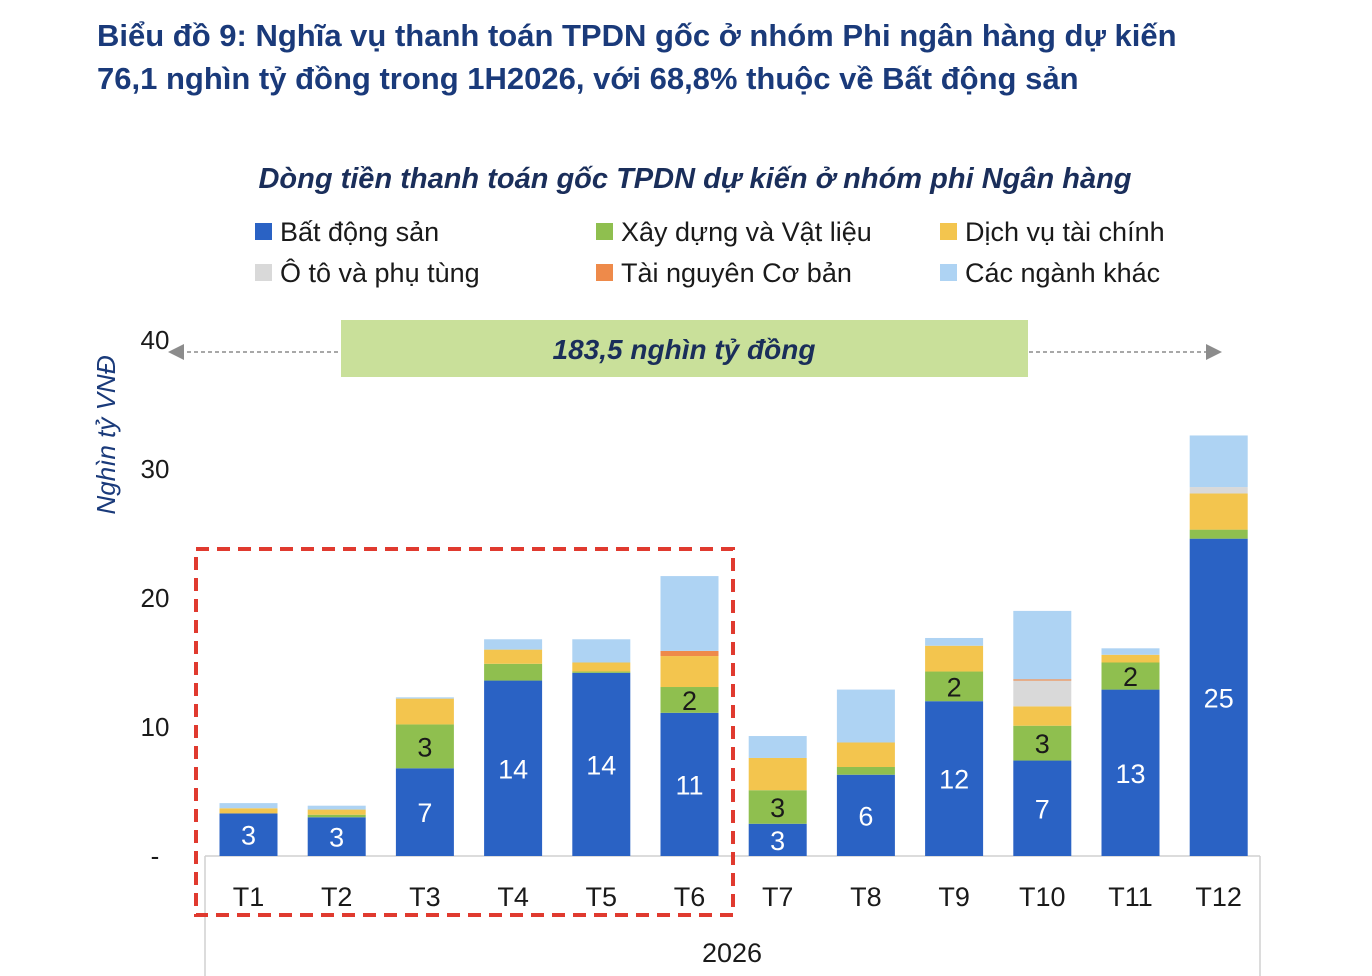  I want to click on x-tick-label-T2: T2, so click(337, 897).